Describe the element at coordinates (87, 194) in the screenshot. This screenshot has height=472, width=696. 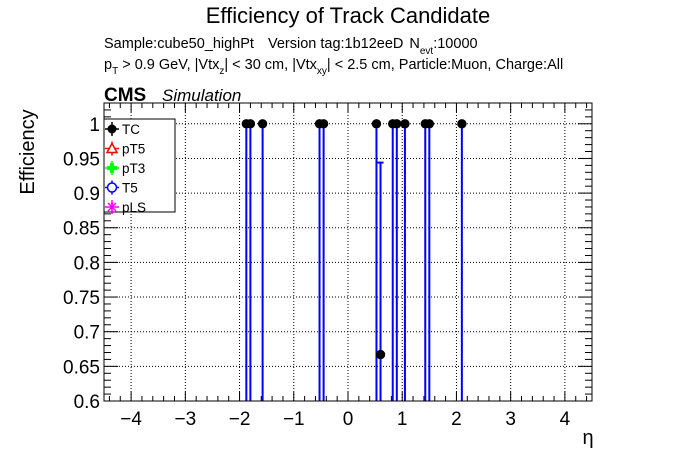
I see `y-tick-label: 0.9` at that location.